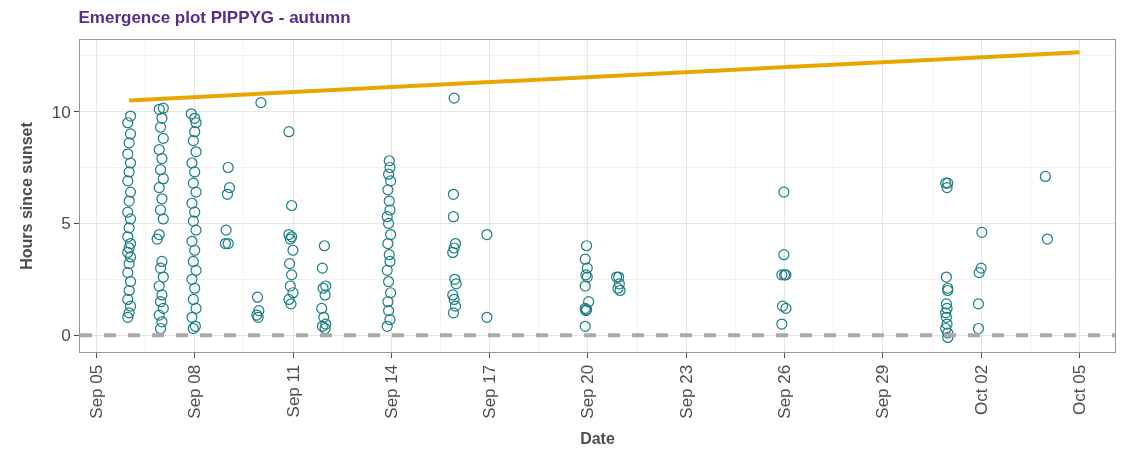 The width and height of the screenshot is (1121, 450). I want to click on x-tick-label: Sep 08, so click(195, 391).